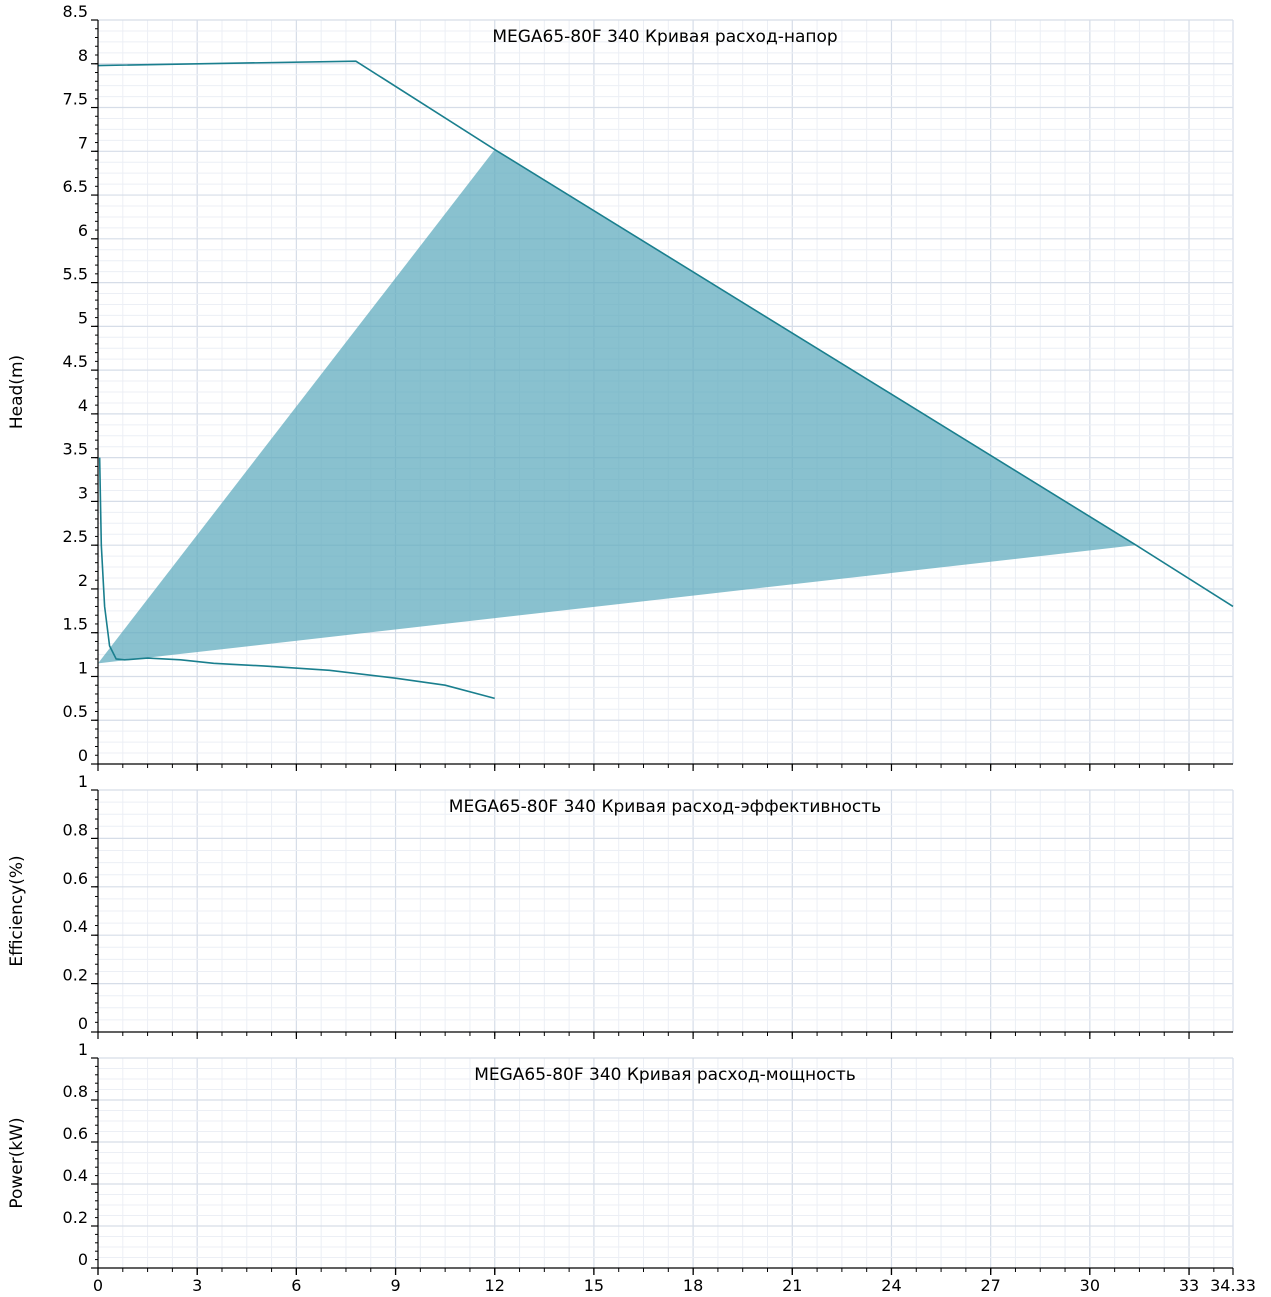 Image resolution: width=1271 pixels, height=1297 pixels. What do you see at coordinates (83, 405) in the screenshot?
I see `y-tick-label: 4` at bounding box center [83, 405].